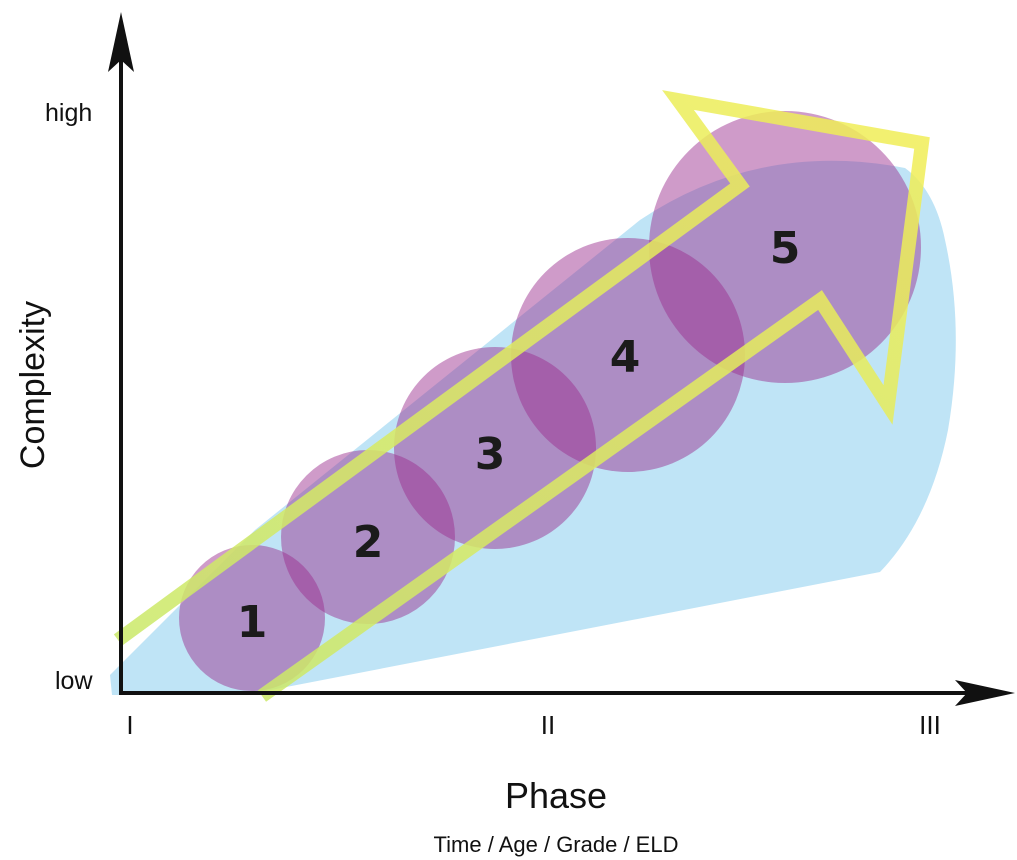  I want to click on x-axis-tick-3: III, so click(930, 725).